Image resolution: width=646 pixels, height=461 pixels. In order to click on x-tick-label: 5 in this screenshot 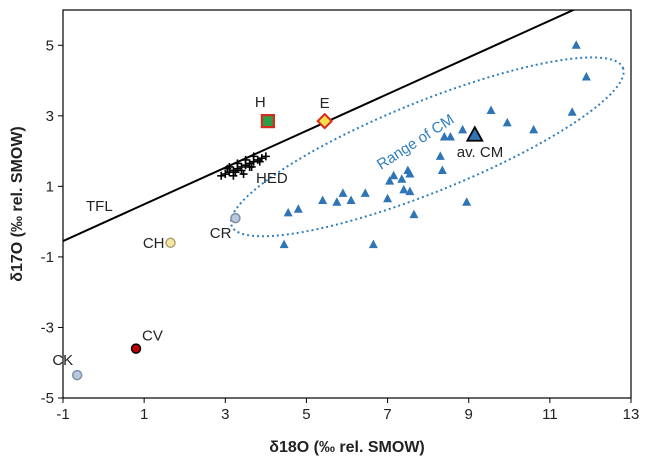, I will do `click(306, 414)`.